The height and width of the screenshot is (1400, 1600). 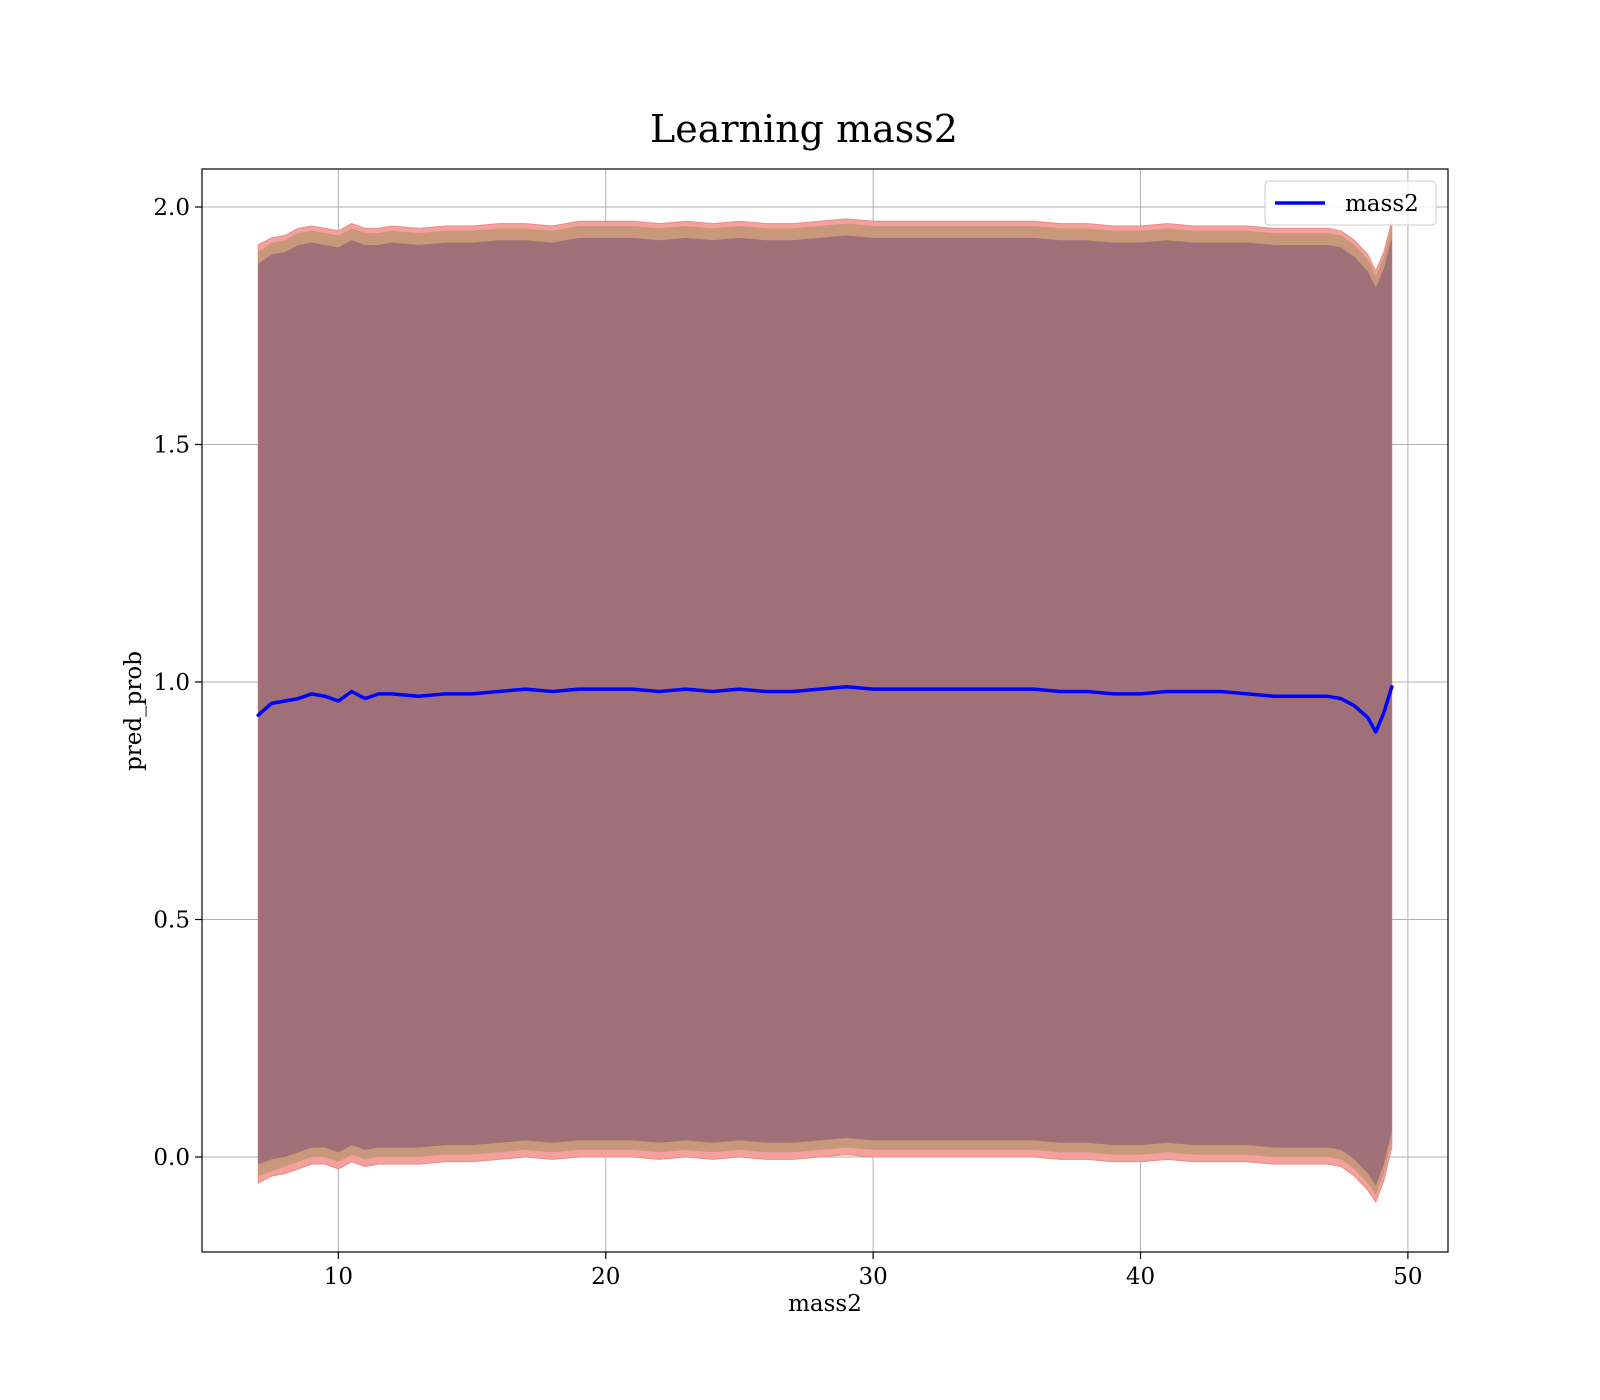 I want to click on x-tick-label: 30, so click(x=872, y=1277).